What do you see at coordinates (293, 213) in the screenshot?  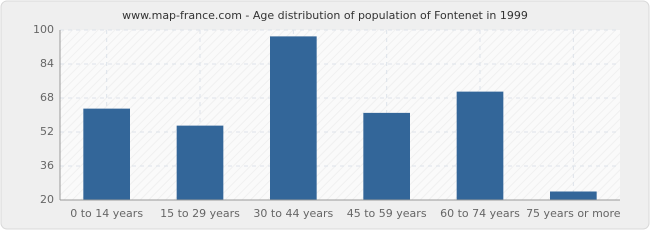 I see `x-tick-label: 30 to 44 years` at bounding box center [293, 213].